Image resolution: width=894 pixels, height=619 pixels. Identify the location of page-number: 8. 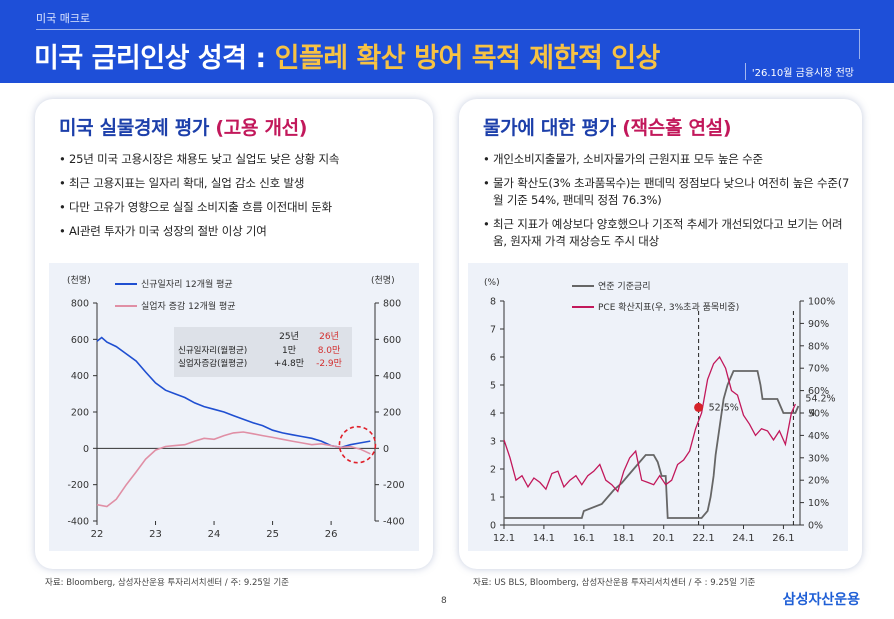
(444, 601).